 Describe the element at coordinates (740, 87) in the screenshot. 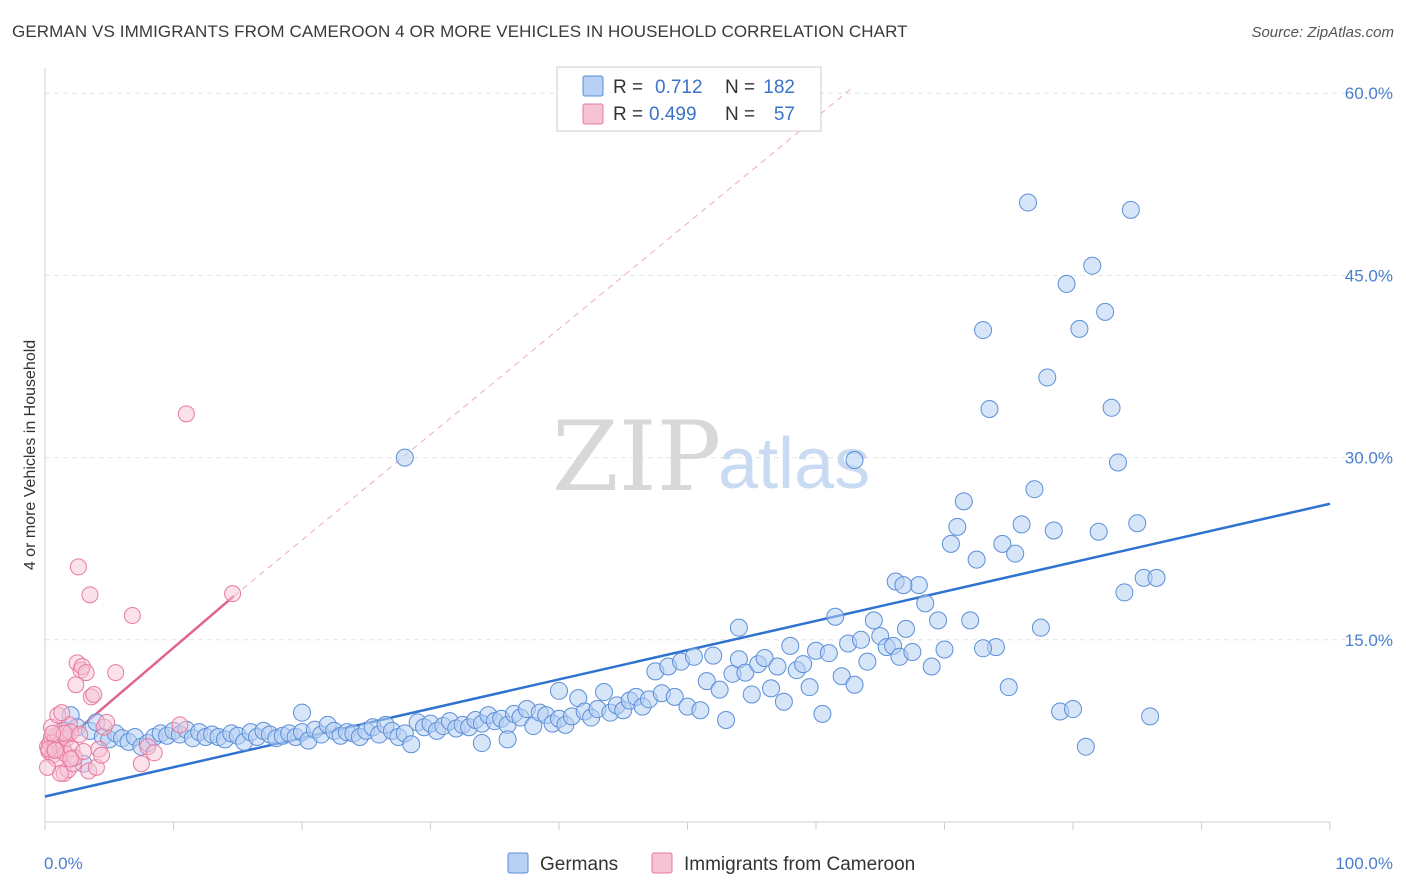

I see `legend-n-label-germans: N =` at that location.